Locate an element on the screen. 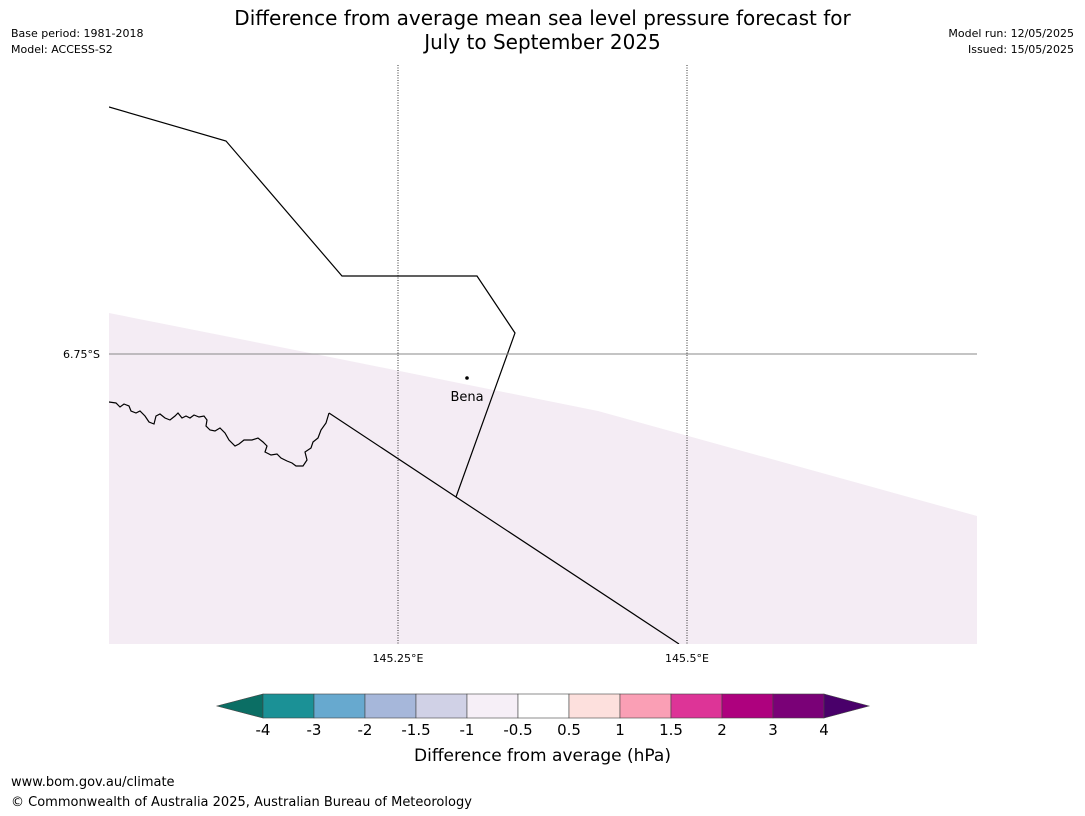  colorbar-tick-label: 3 is located at coordinates (773, 730).